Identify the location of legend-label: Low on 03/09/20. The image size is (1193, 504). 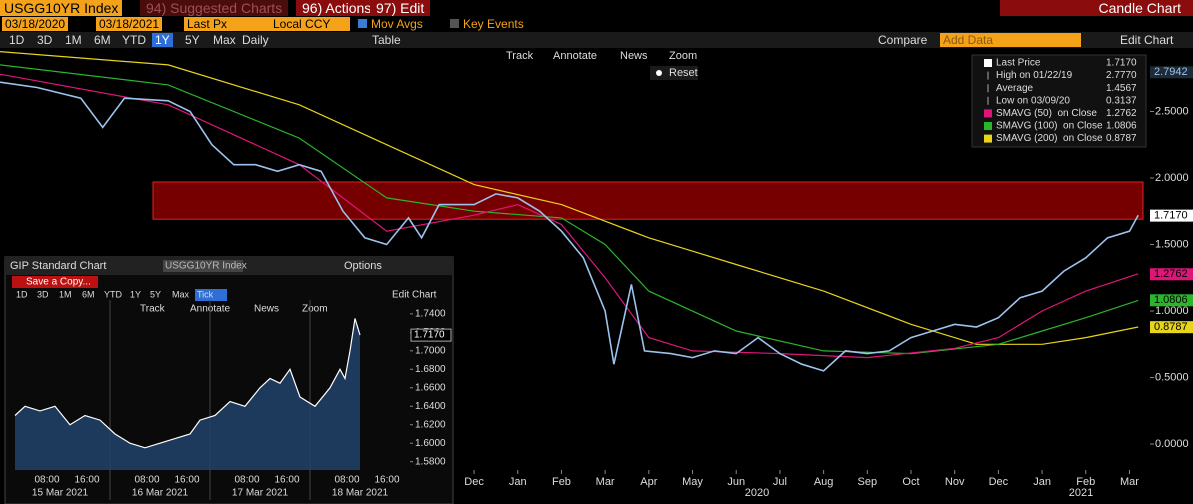
(1033, 100).